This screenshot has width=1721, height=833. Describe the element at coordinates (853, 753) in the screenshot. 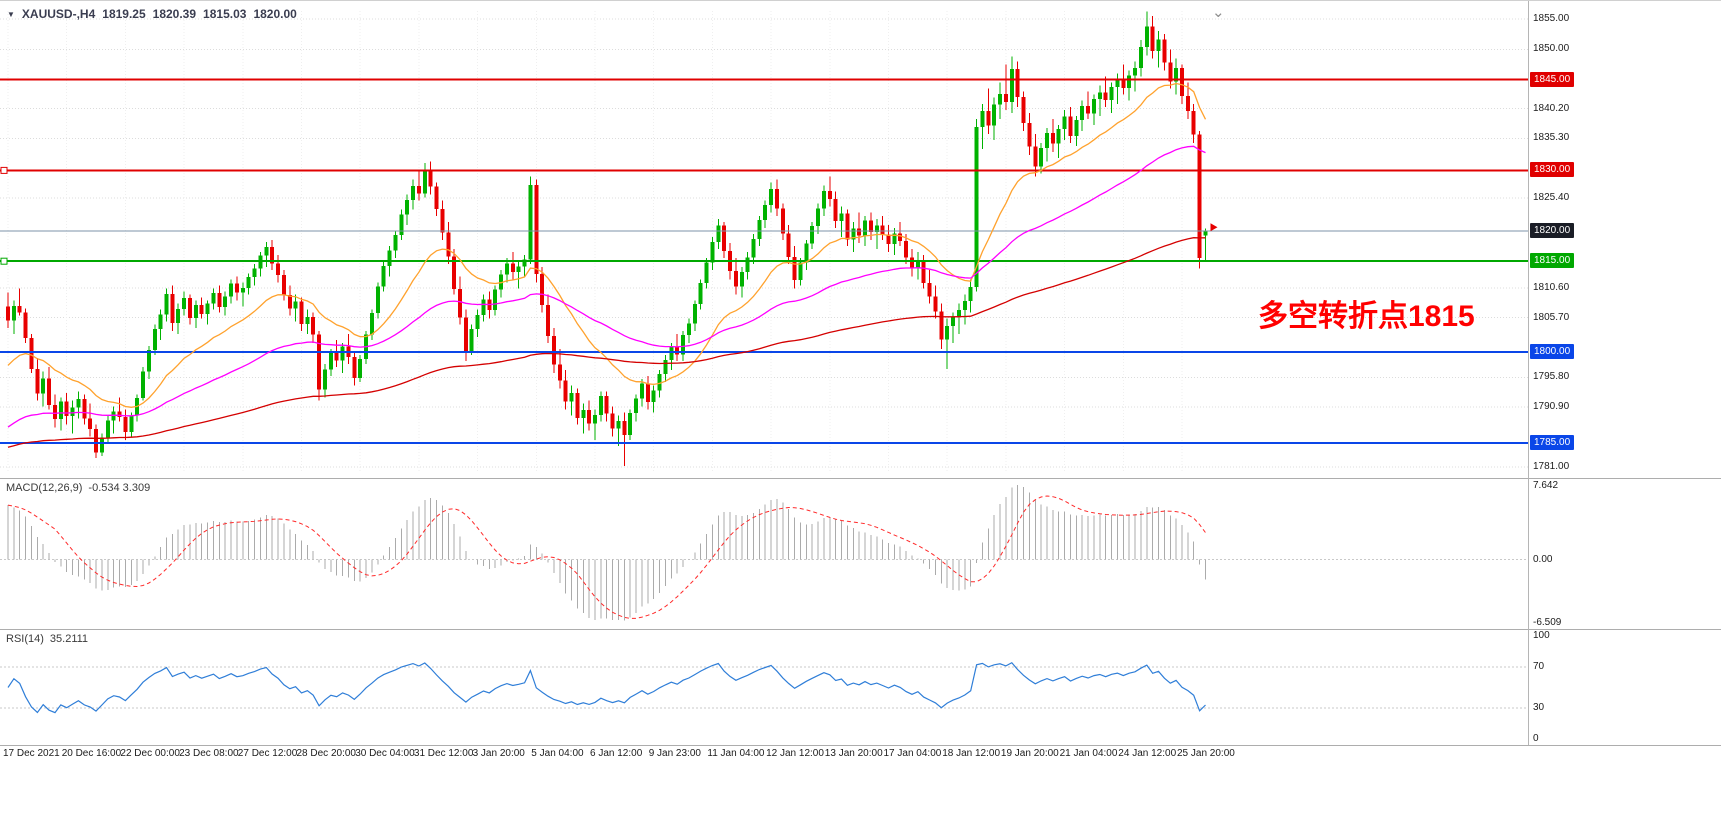

I see `time-axis-label: 13 Jan 20:00` at that location.